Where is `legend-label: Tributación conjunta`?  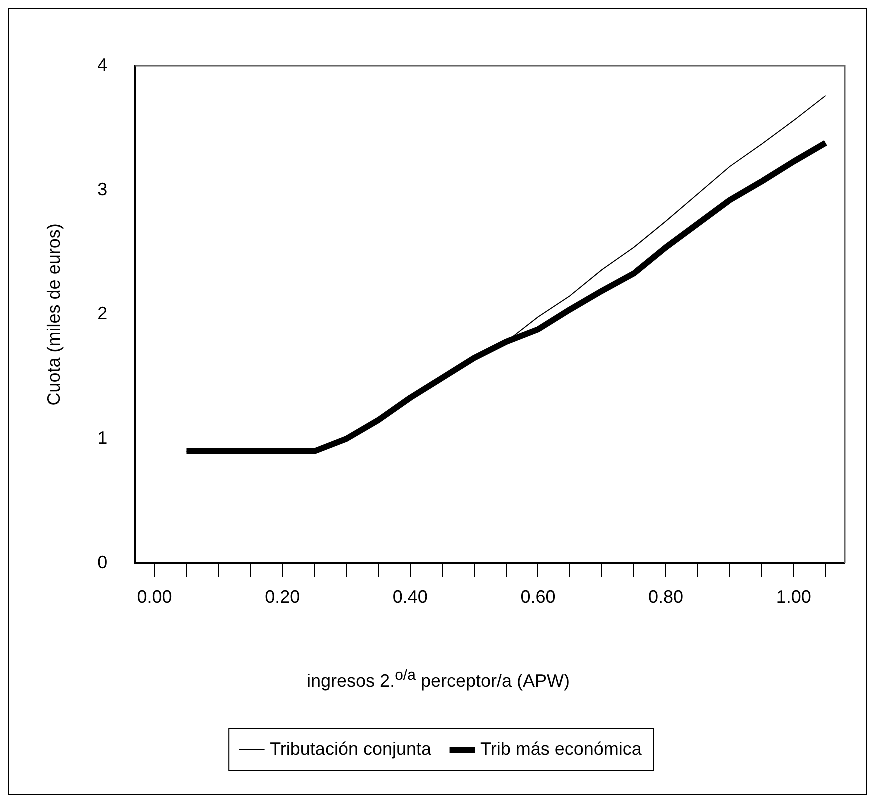 legend-label: Tributación conjunta is located at coordinates (351, 748).